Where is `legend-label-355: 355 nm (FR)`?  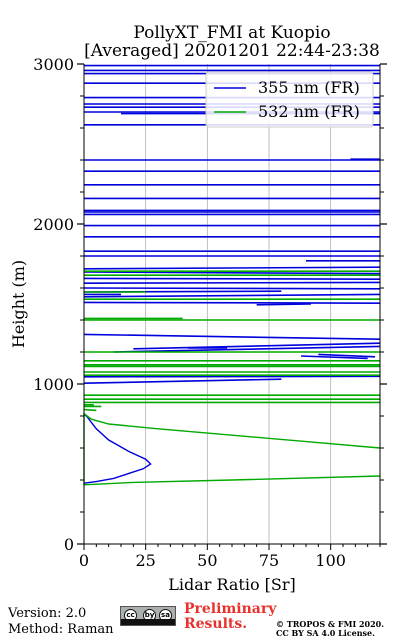 legend-label-355: 355 nm (FR) is located at coordinates (309, 87).